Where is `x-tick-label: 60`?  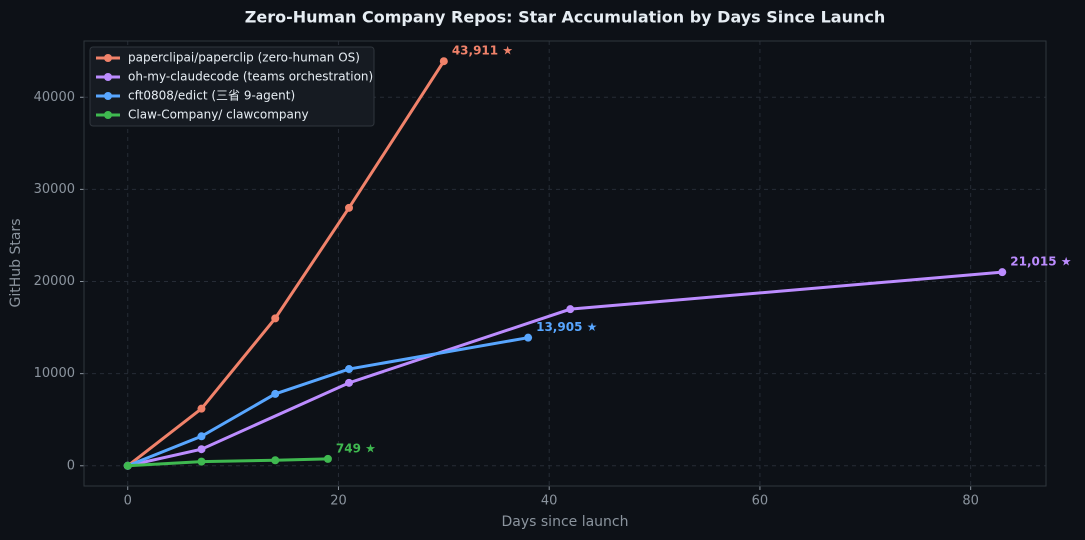
x-tick-label: 60 is located at coordinates (760, 501).